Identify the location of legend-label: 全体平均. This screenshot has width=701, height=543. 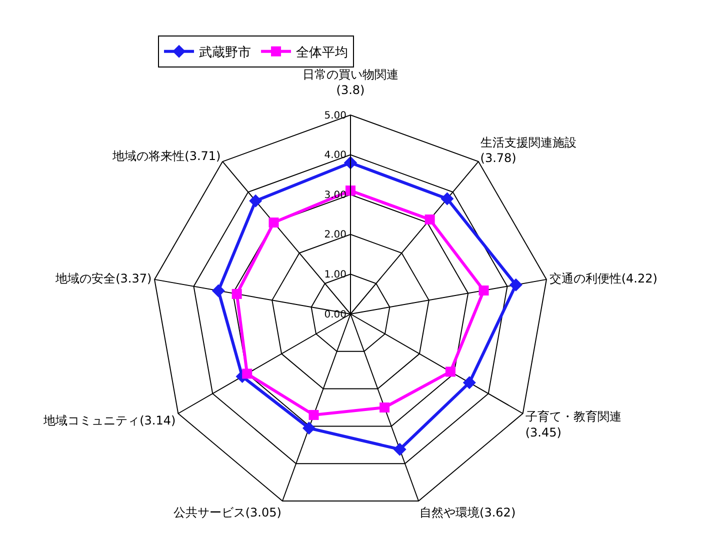
(322, 52).